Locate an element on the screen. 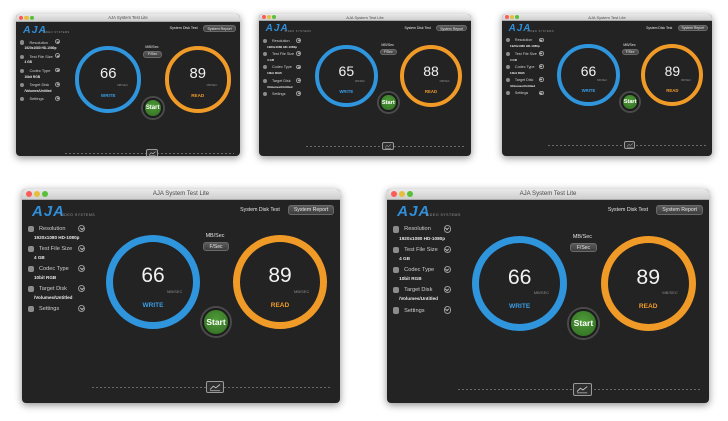 This screenshot has height=421, width=728. title-bar: AJA System Test Lite is located at coordinates (607, 17).